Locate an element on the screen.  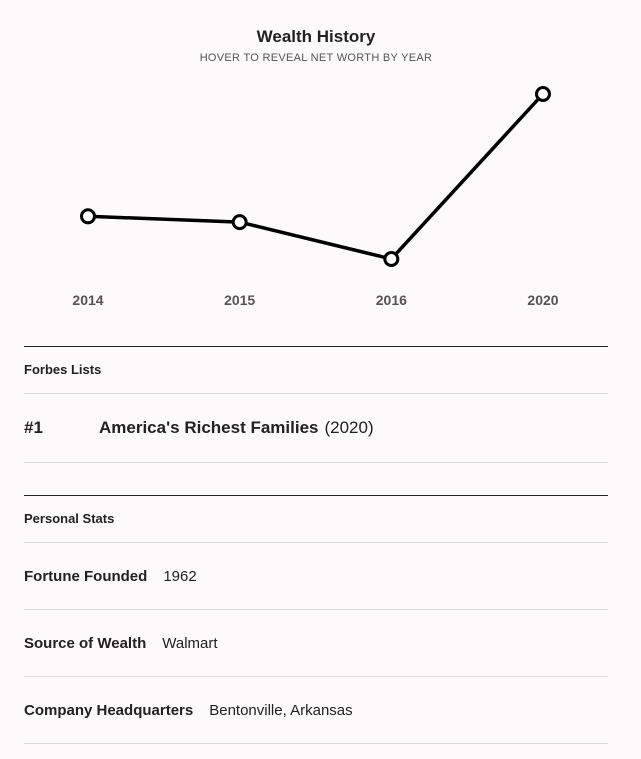
stat-row-source-of-wealth: Source of Wealth Walmart is located at coordinates (316, 643).